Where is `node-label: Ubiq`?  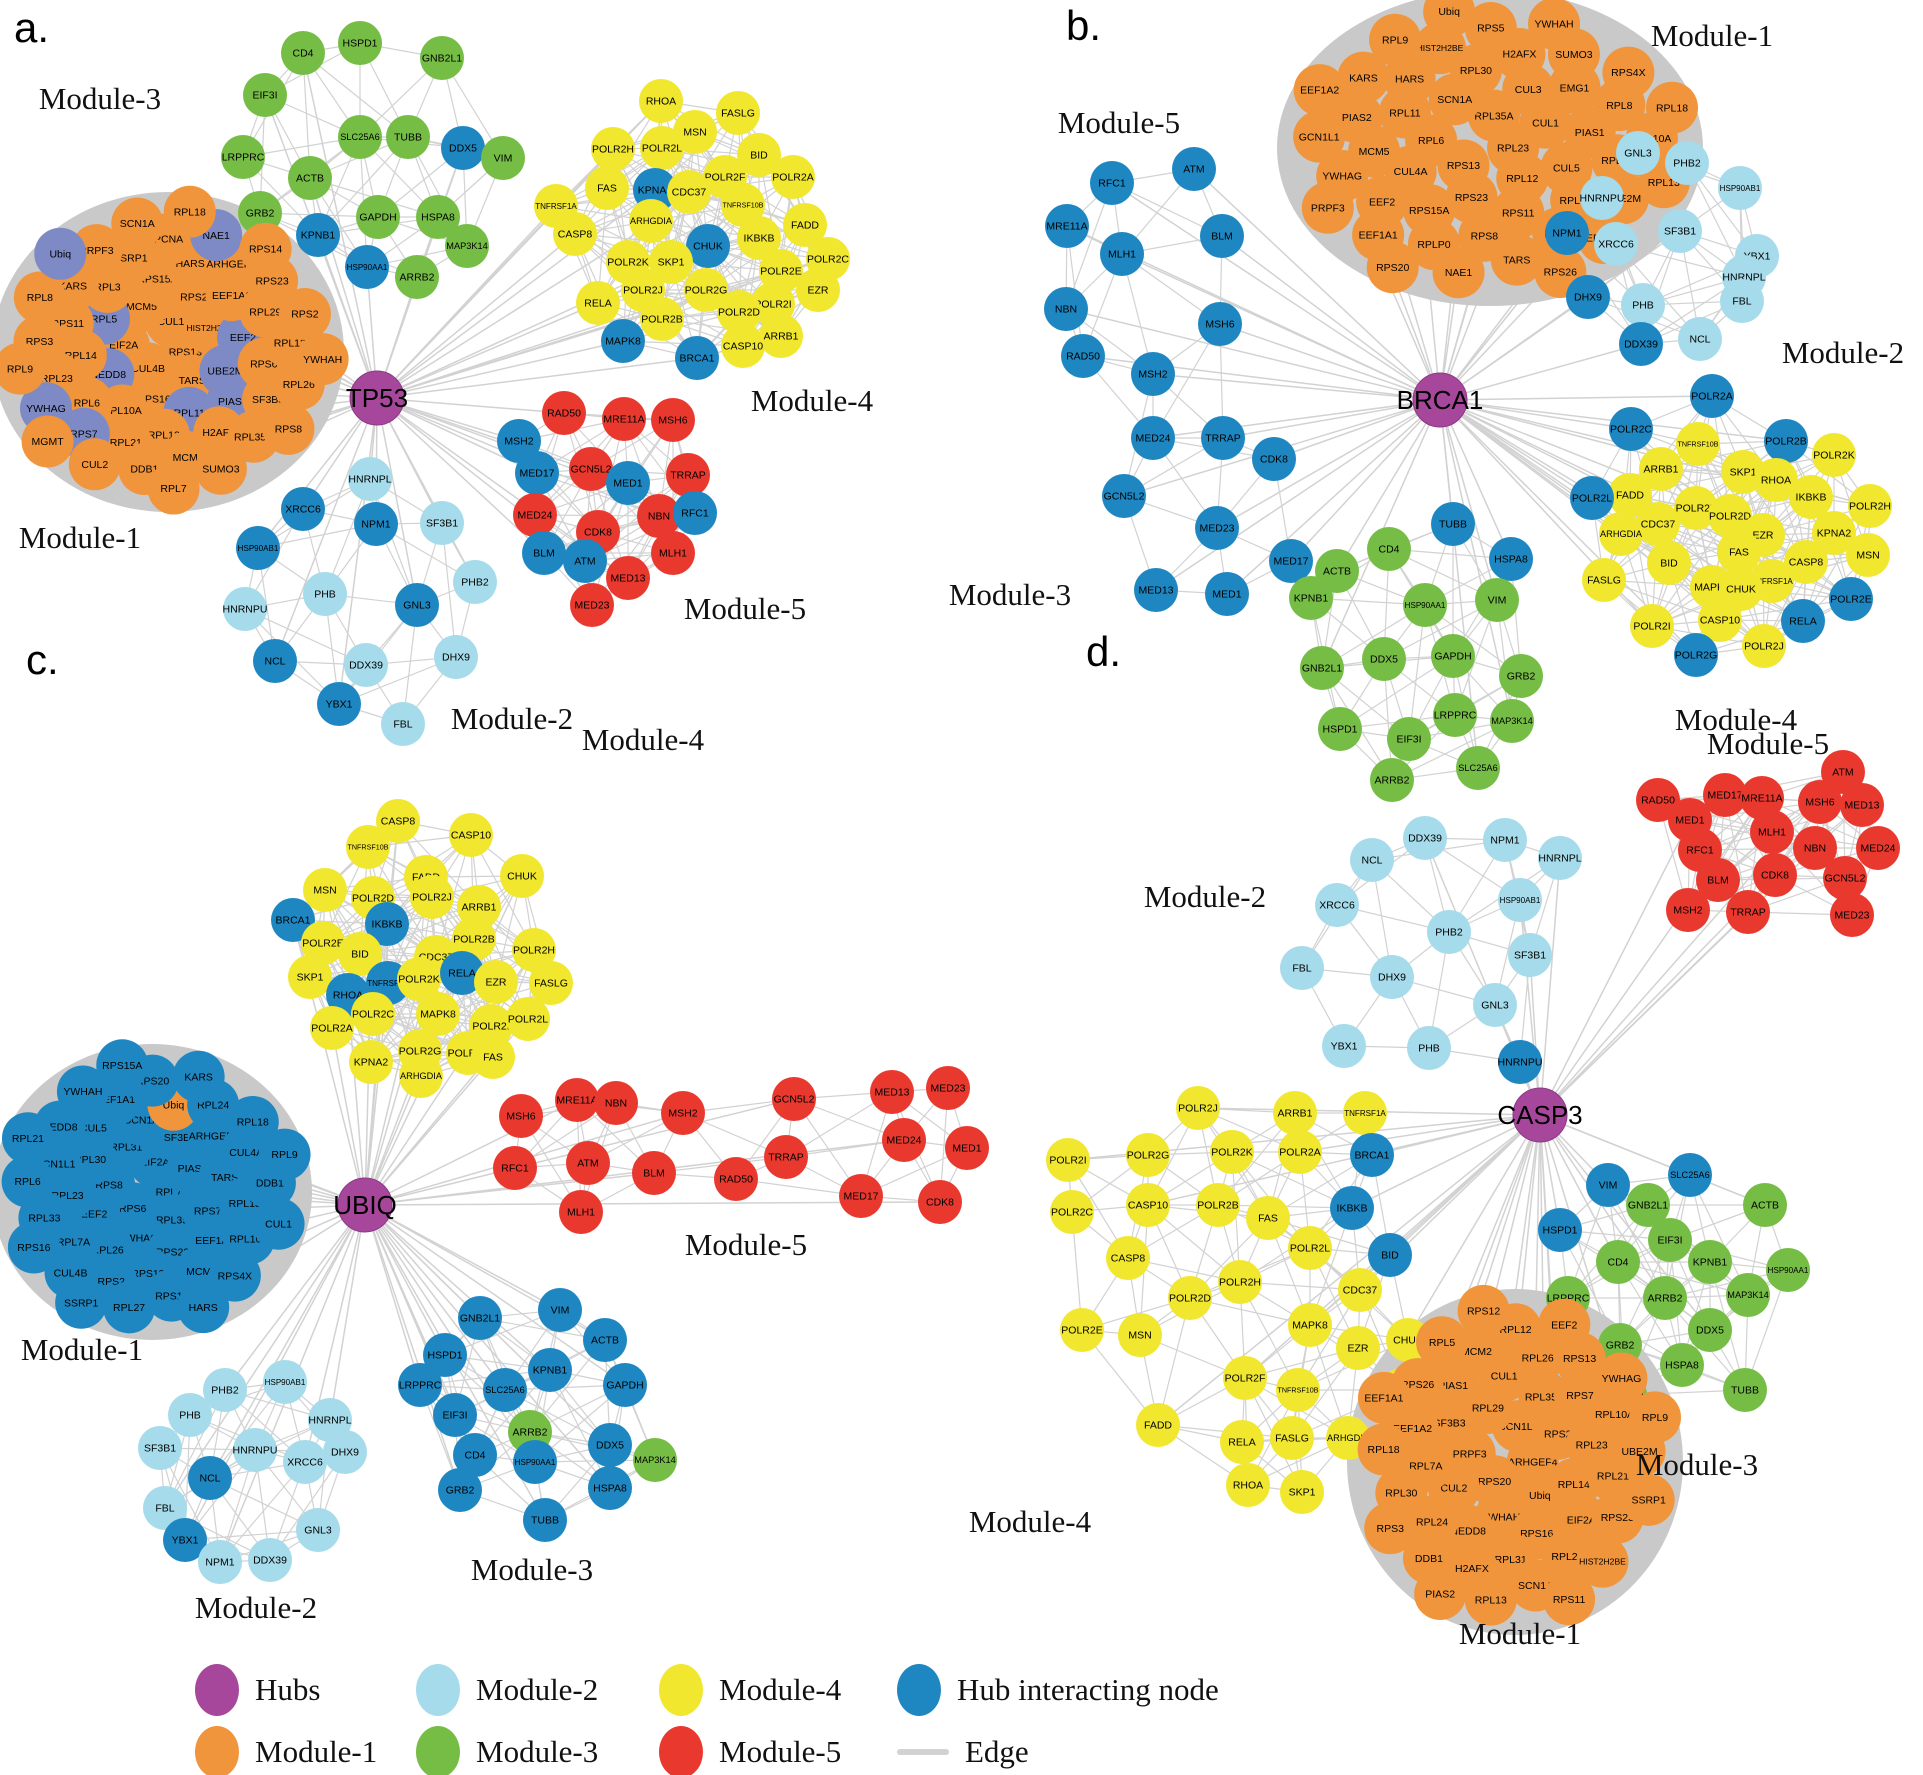
node-label: Ubiq is located at coordinates (1449, 12).